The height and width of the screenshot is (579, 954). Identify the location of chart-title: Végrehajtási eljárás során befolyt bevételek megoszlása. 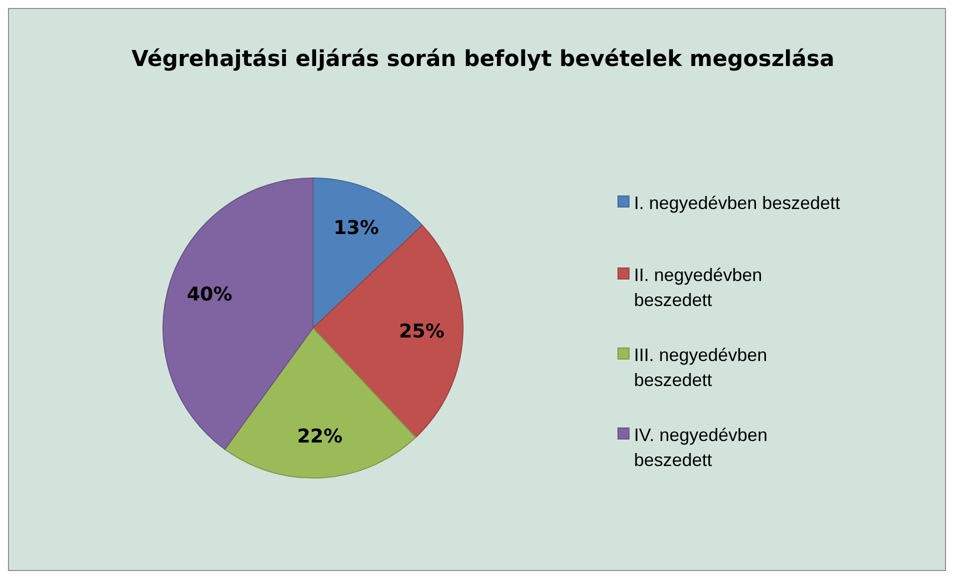
(483, 59).